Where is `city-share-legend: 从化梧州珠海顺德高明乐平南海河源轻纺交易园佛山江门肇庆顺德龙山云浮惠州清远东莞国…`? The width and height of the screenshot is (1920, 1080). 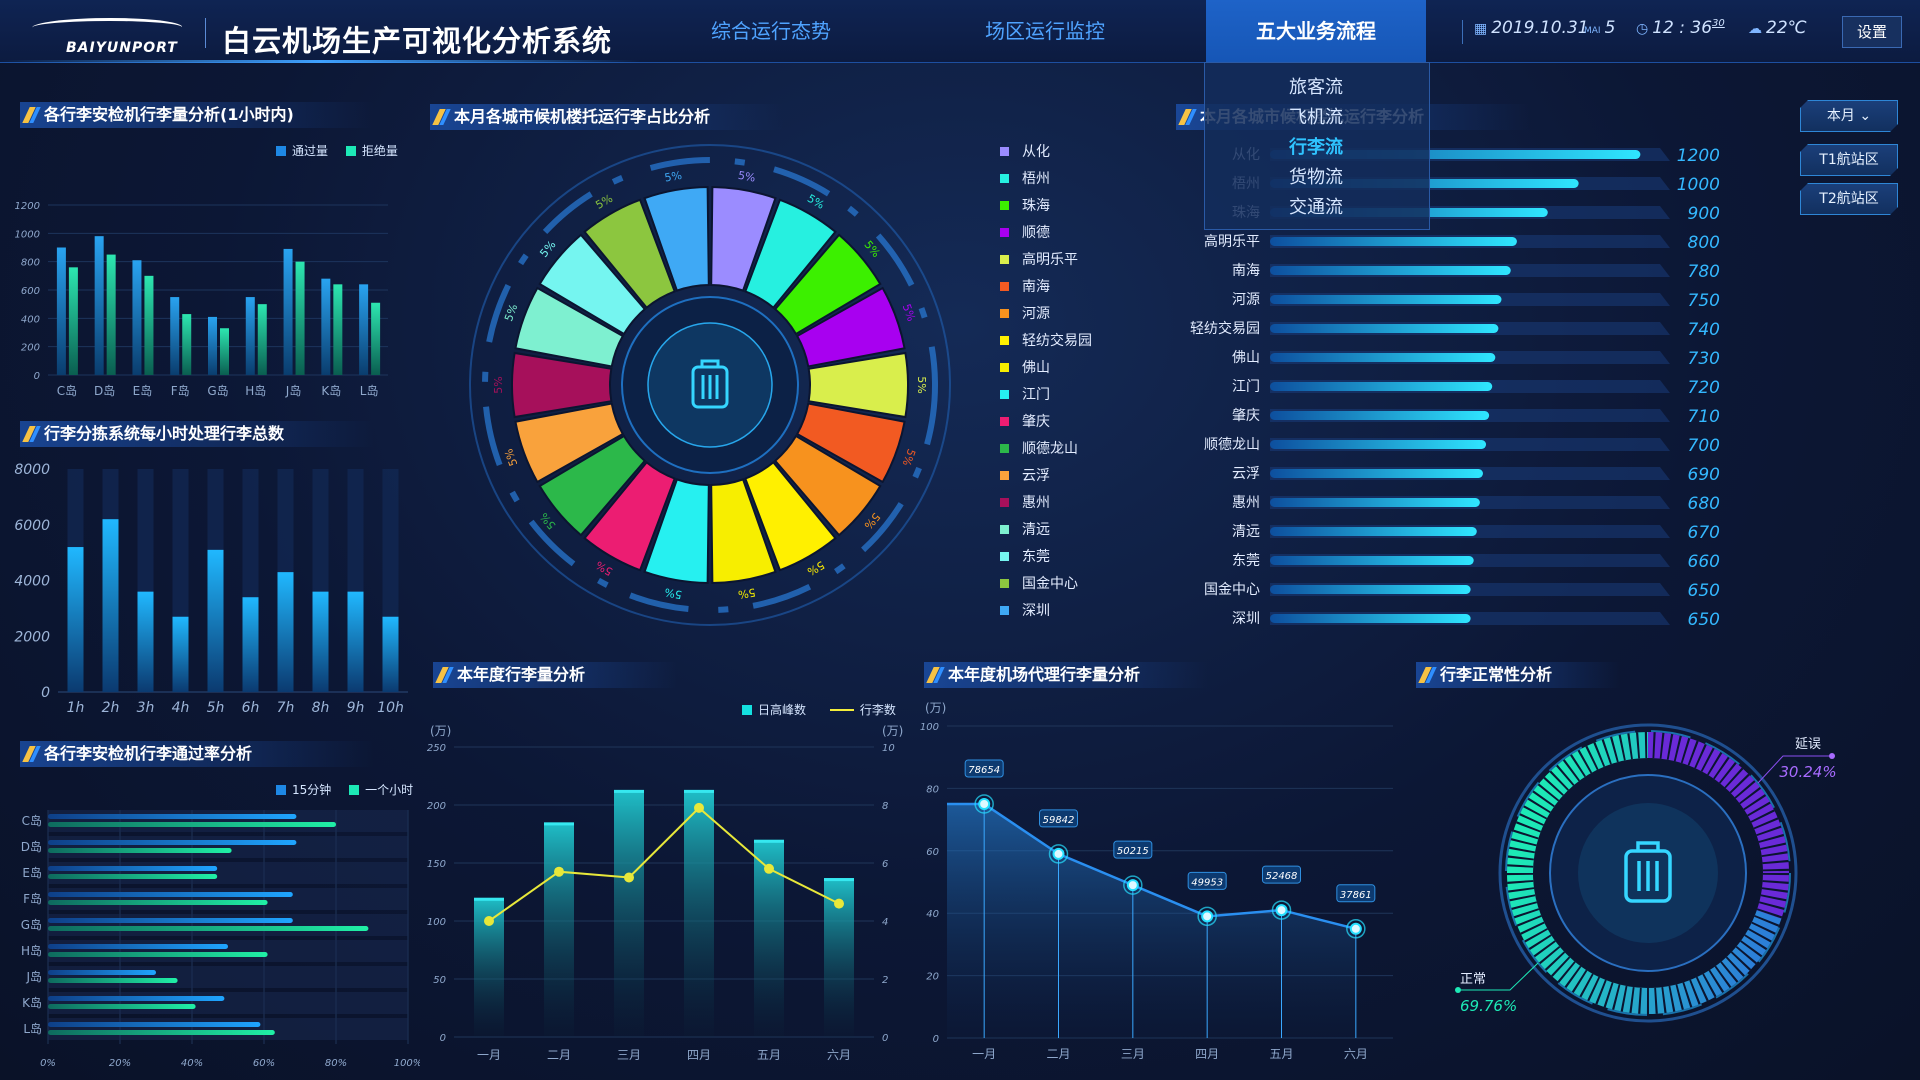 city-share-legend: 从化梧州珠海顺德高明乐平南海河源轻纺交易园佛山江门肇庆顺德龙山云浮惠州清远东莞国… is located at coordinates (1046, 381).